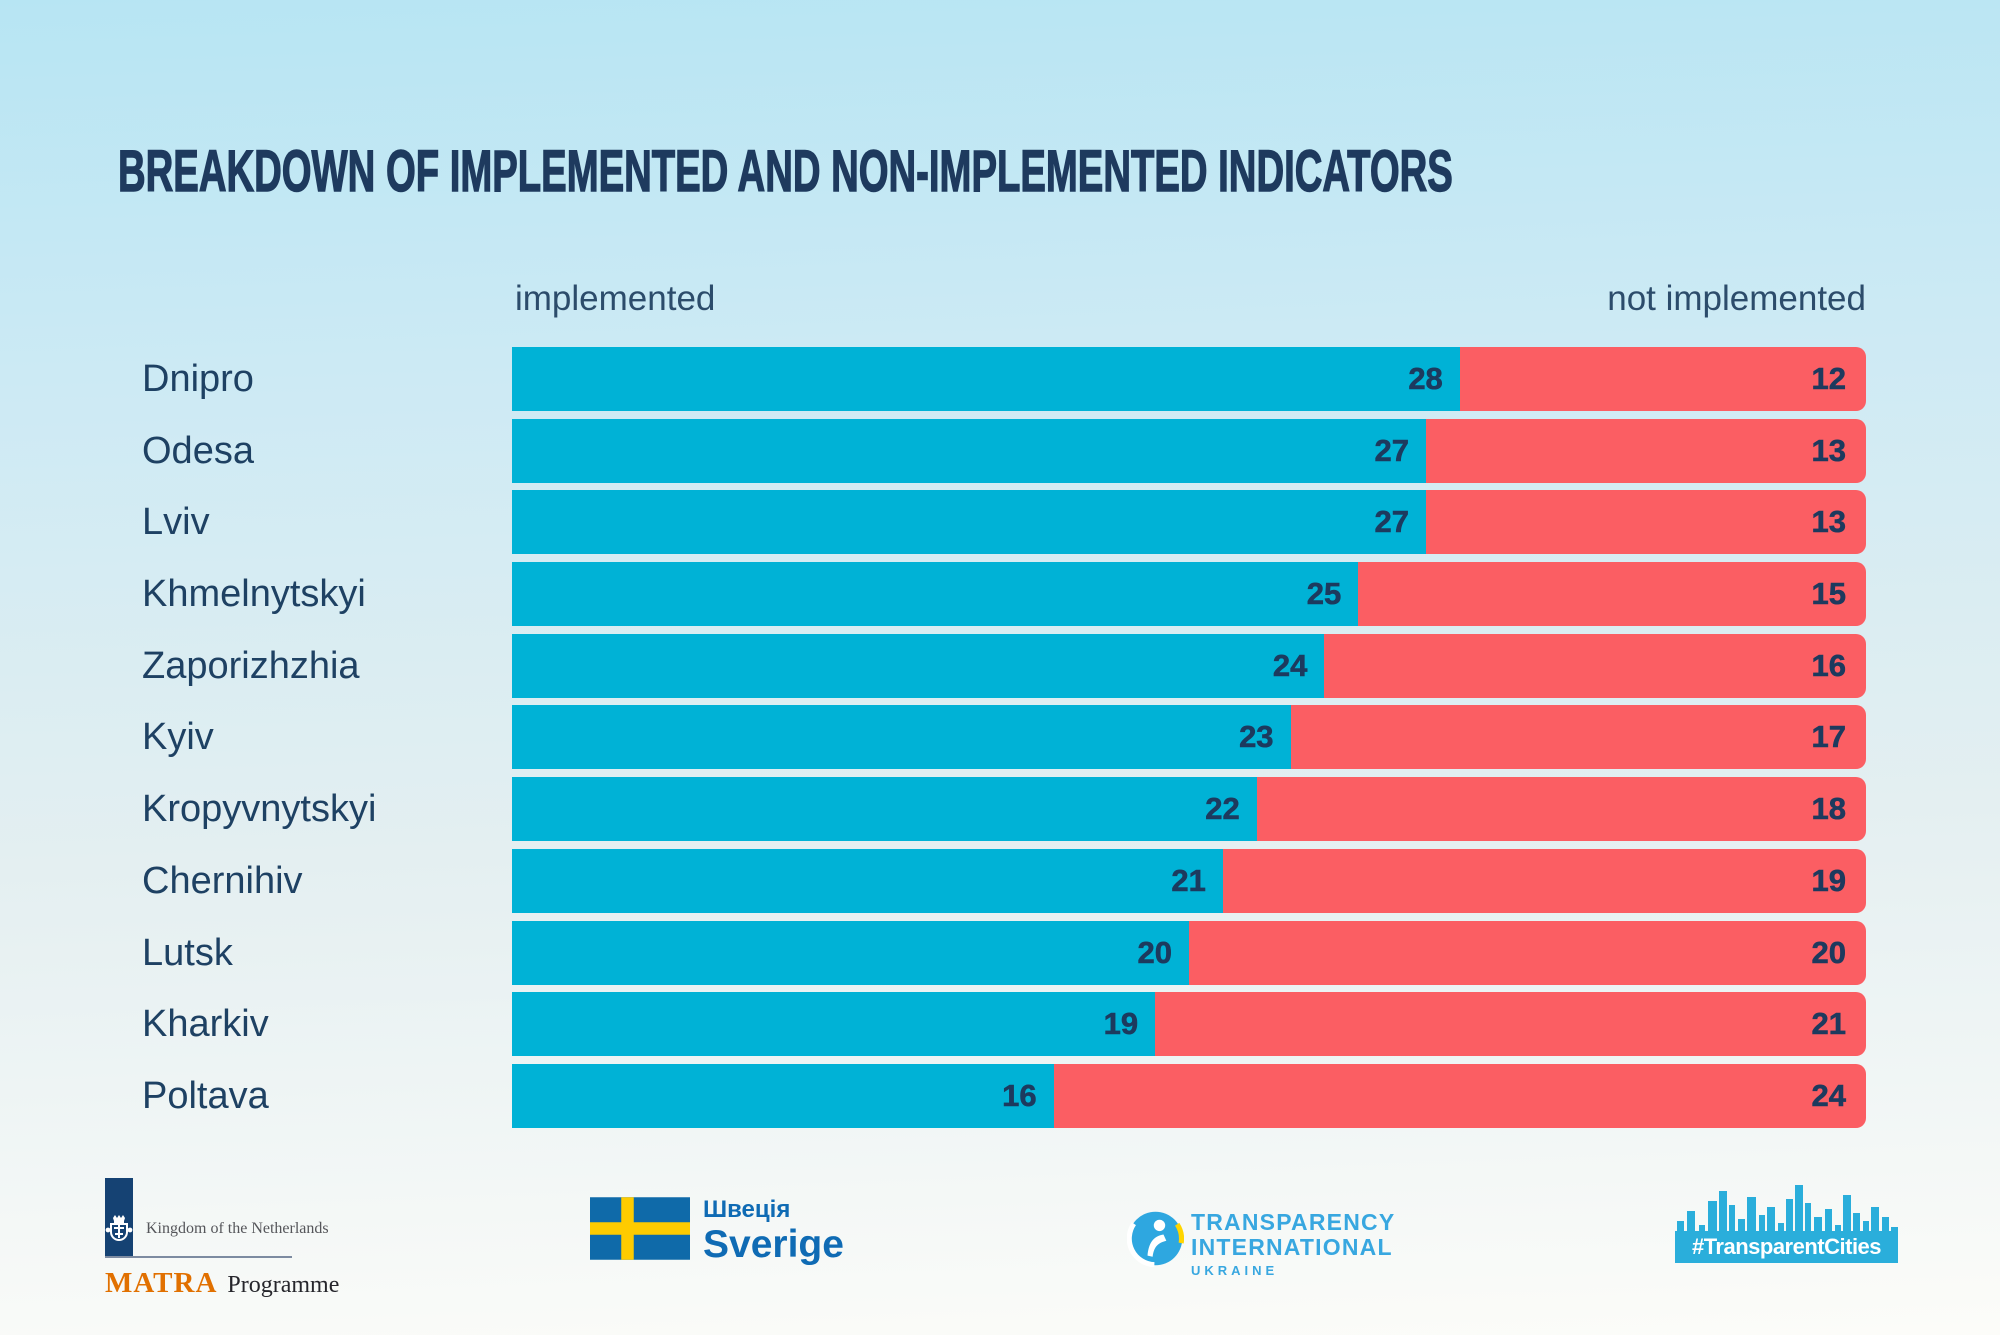  What do you see at coordinates (1235, 1270) in the screenshot?
I see `ti-line3: UKRAINE` at bounding box center [1235, 1270].